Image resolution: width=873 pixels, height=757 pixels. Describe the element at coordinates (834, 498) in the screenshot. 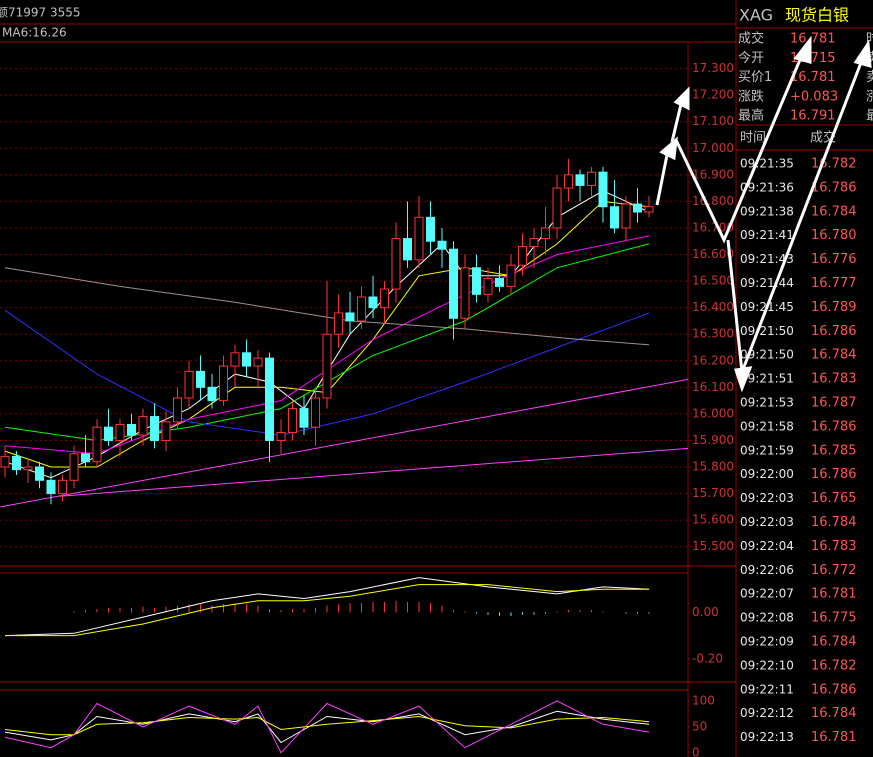

I see `trade-price: 16.765` at that location.